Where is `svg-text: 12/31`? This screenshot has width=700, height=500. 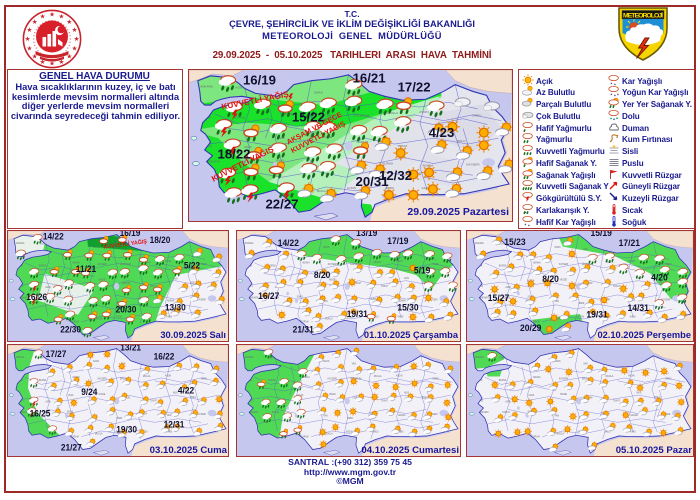
svg-text: 12/31 is located at coordinates (174, 424).